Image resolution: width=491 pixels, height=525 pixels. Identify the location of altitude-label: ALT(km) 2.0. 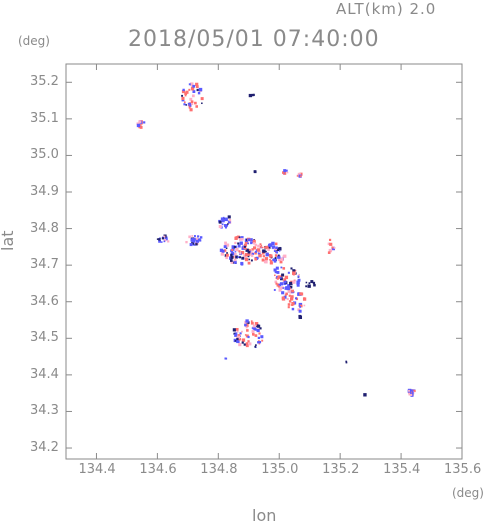
(386, 9).